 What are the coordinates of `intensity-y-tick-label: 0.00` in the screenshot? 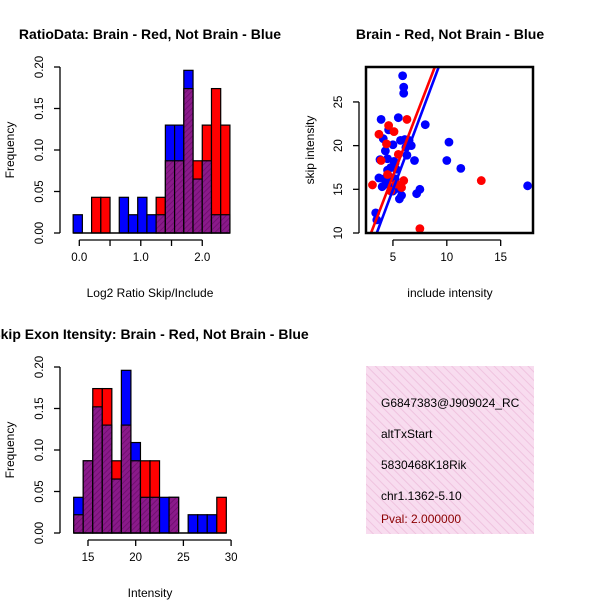 It's located at (40, 533).